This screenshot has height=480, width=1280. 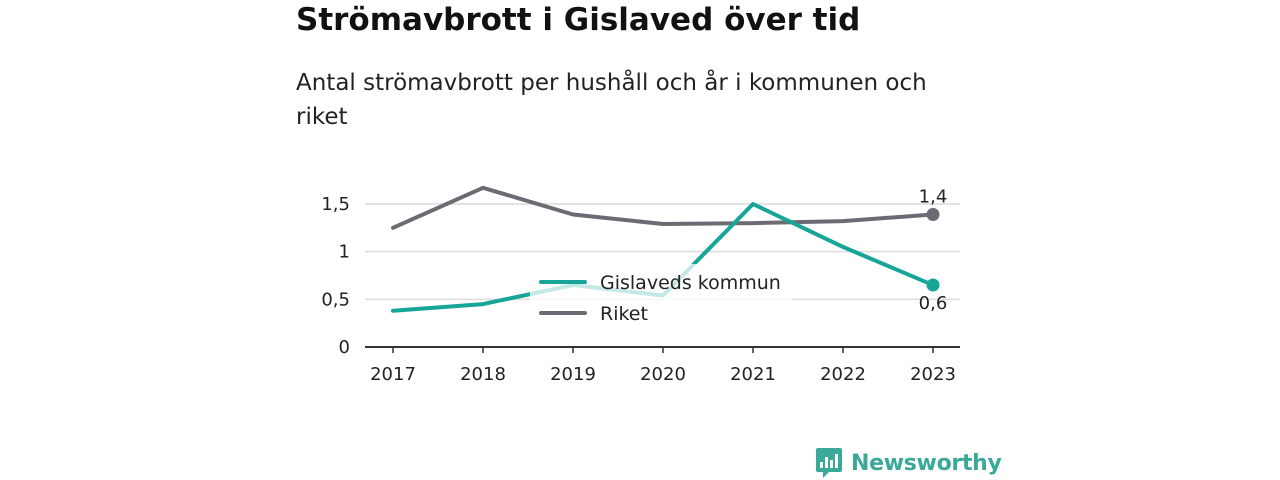 What do you see at coordinates (335, 299) in the screenshot?
I see `y-tick-label: 0,5` at bounding box center [335, 299].